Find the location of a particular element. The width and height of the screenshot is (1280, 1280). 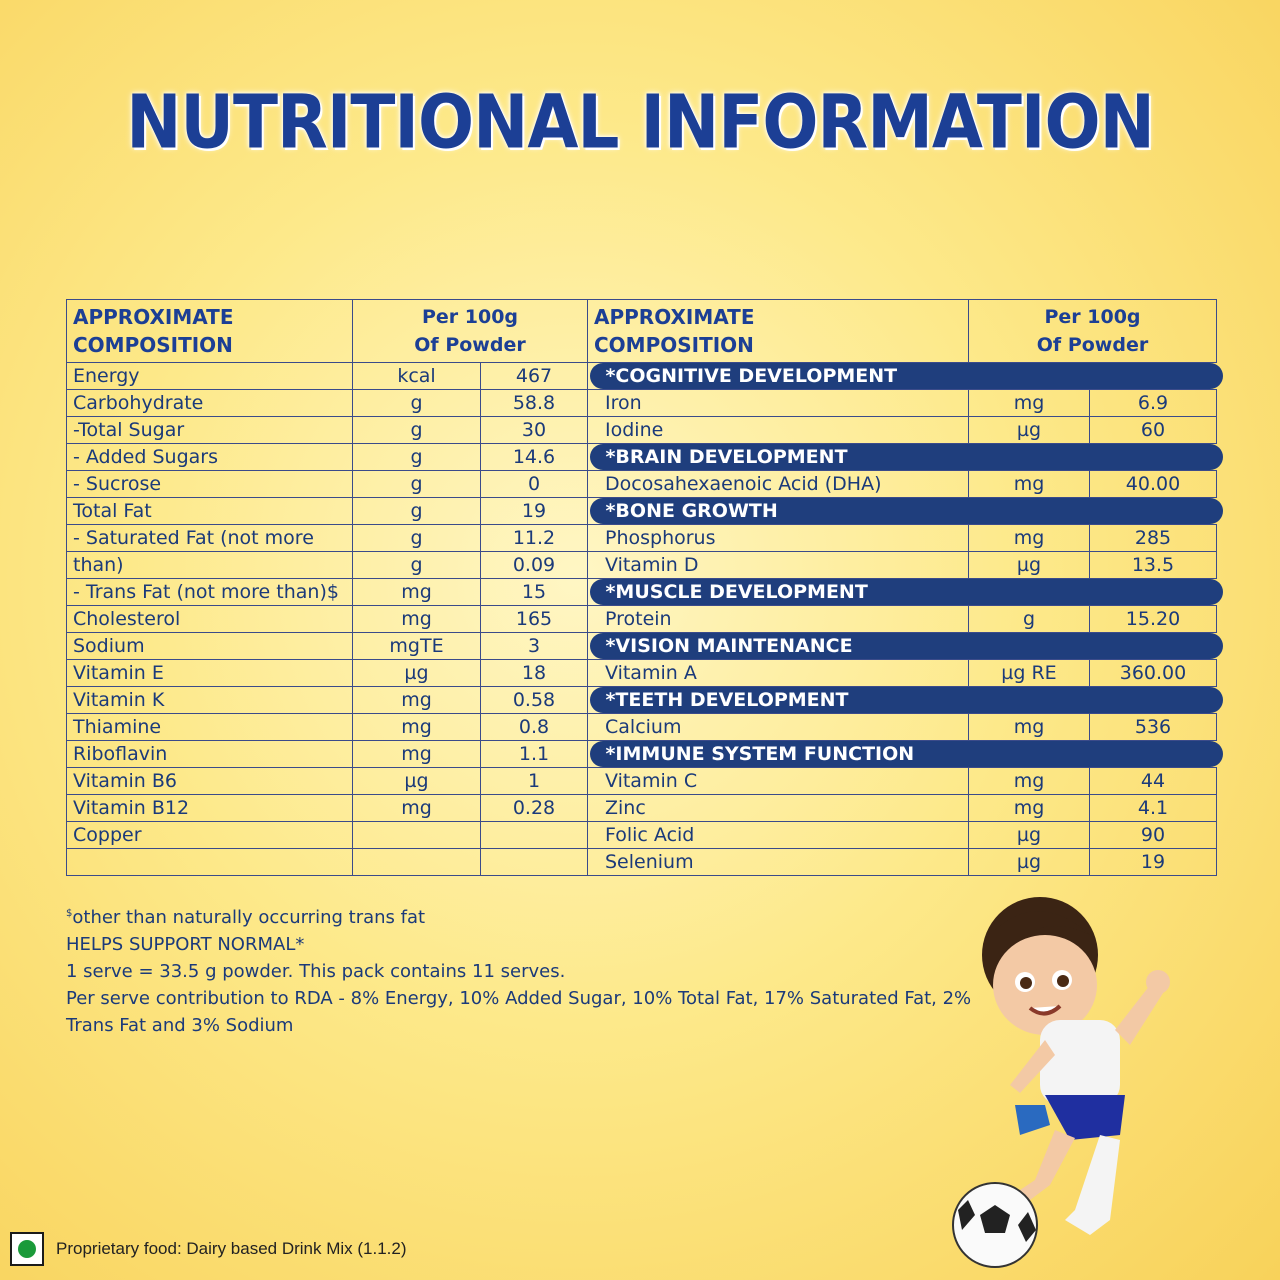

table-row: Iron mg 6.9 is located at coordinates (902, 403).